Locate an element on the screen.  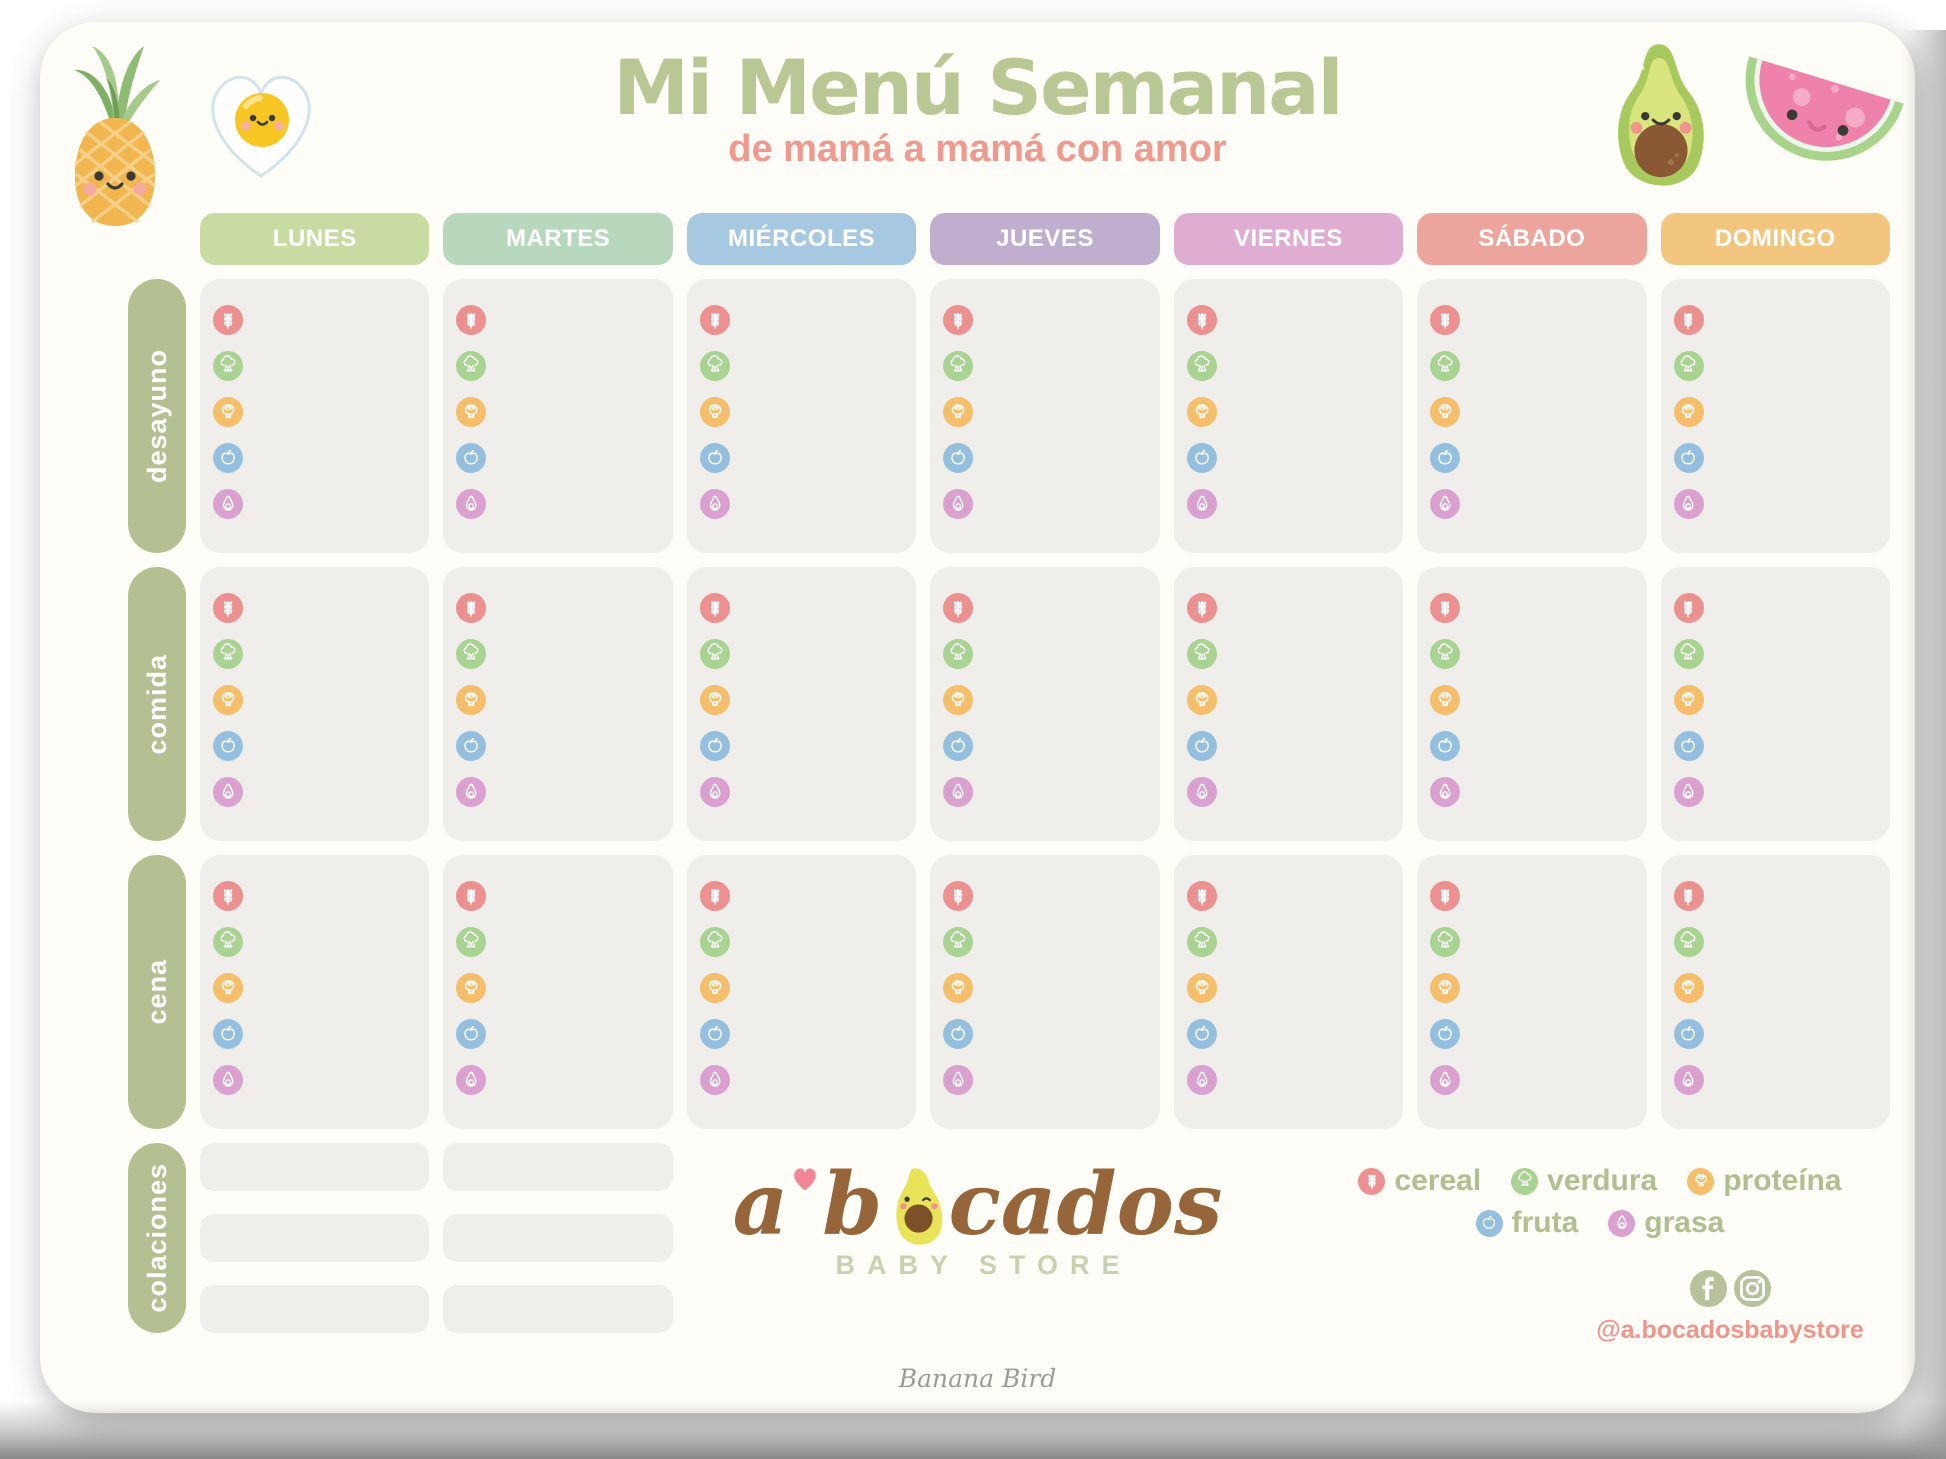
menu-cell-desayuno-viernes is located at coordinates (1288, 416).